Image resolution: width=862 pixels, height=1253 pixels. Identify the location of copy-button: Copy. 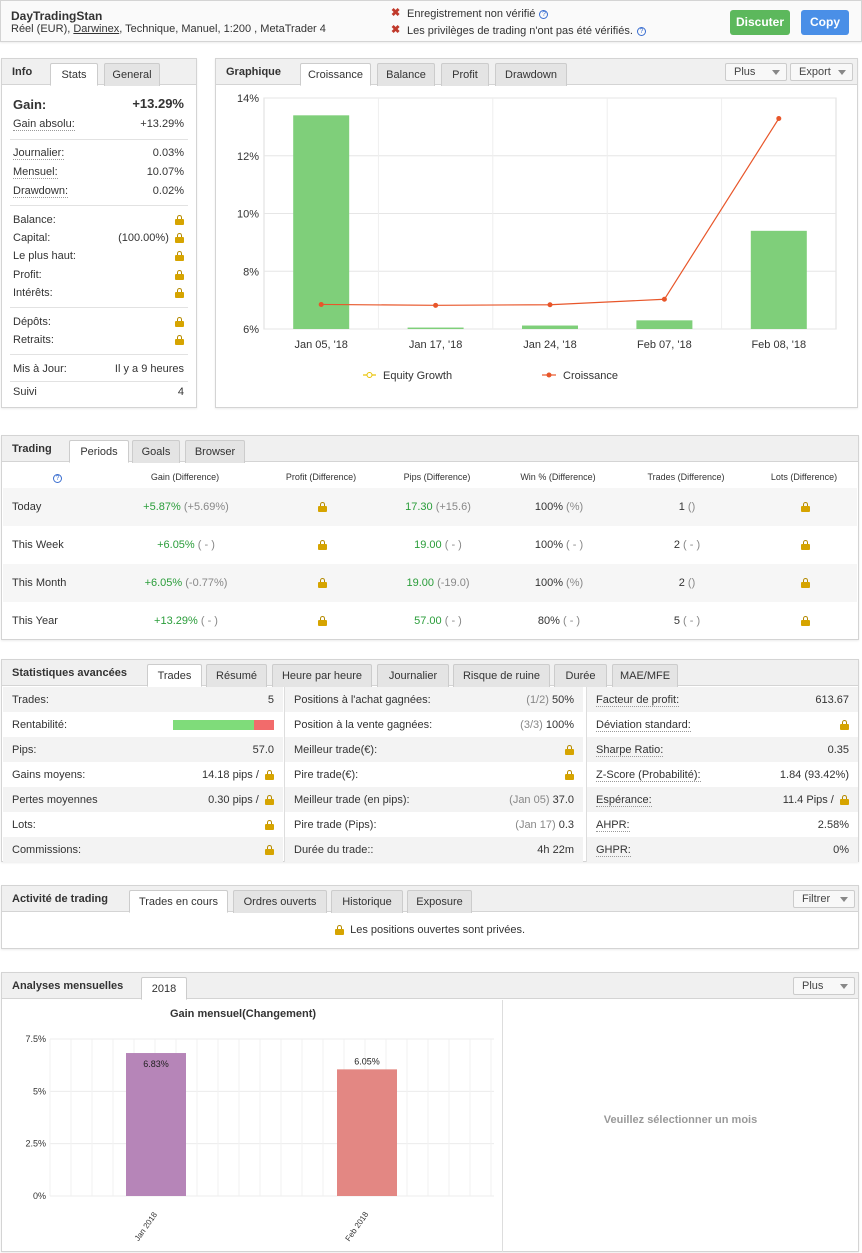
(825, 22).